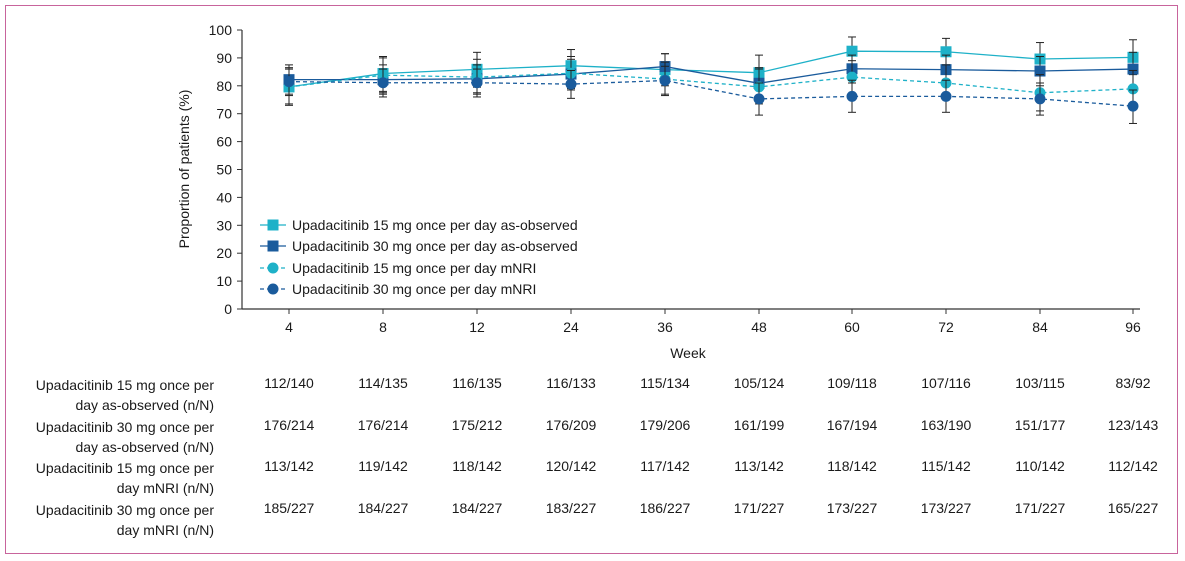 The image size is (1185, 561). I want to click on table-cell: 103/115, so click(1040, 383).